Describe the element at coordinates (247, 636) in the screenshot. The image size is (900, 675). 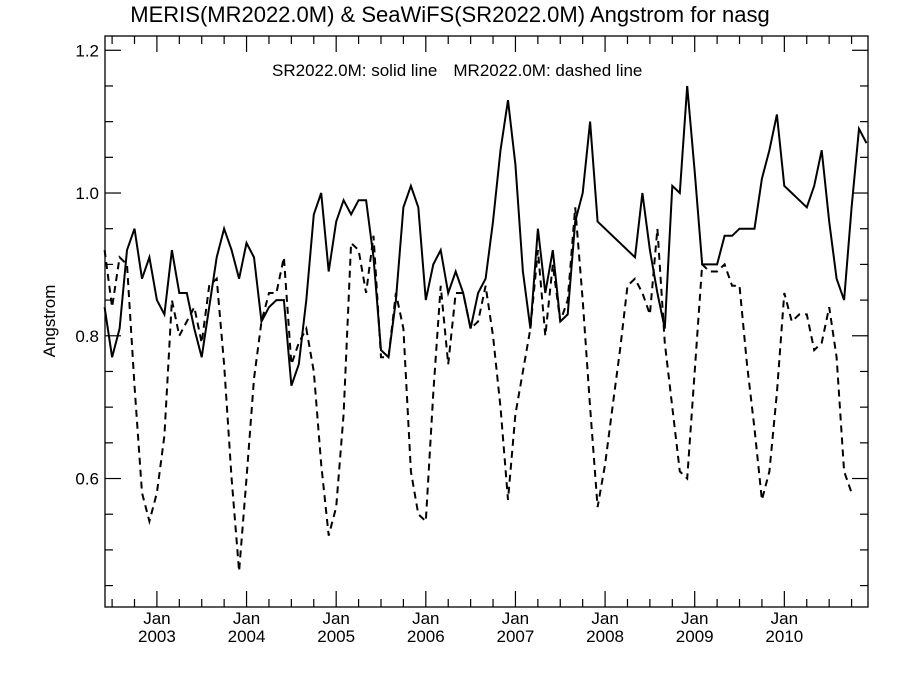
I see `x-tick-label-year: 2004` at that location.